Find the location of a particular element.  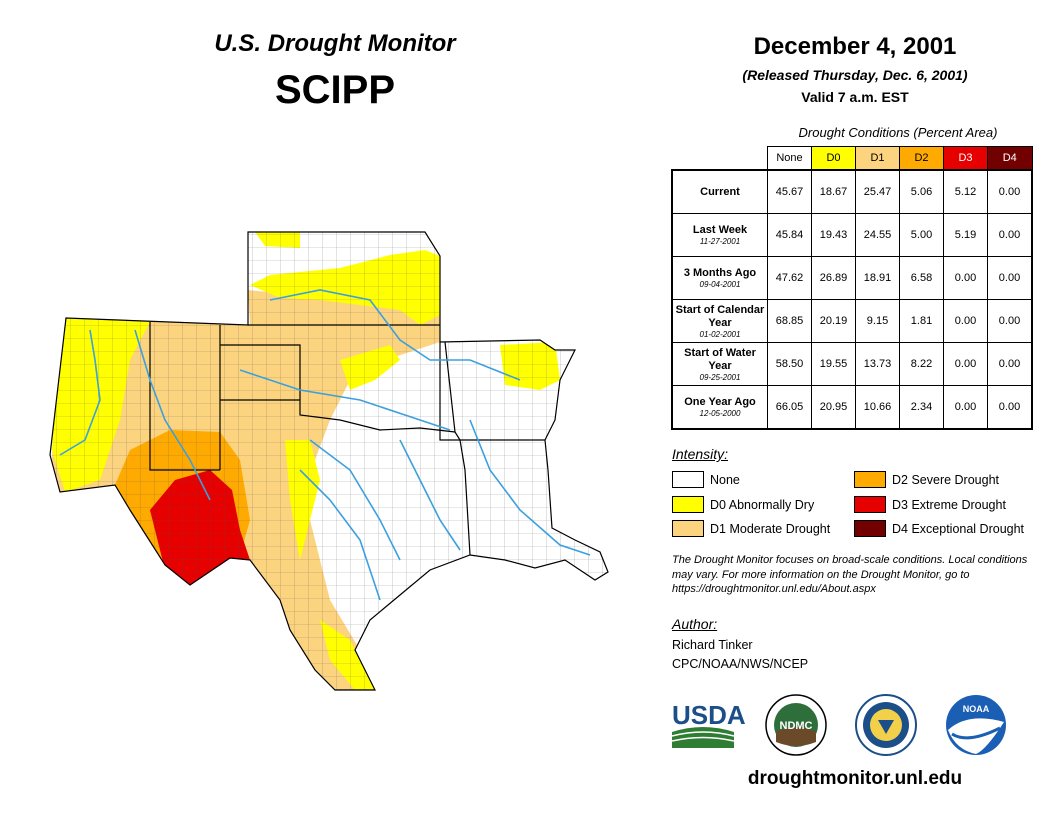

table-cell: 6.58 is located at coordinates (921, 278).